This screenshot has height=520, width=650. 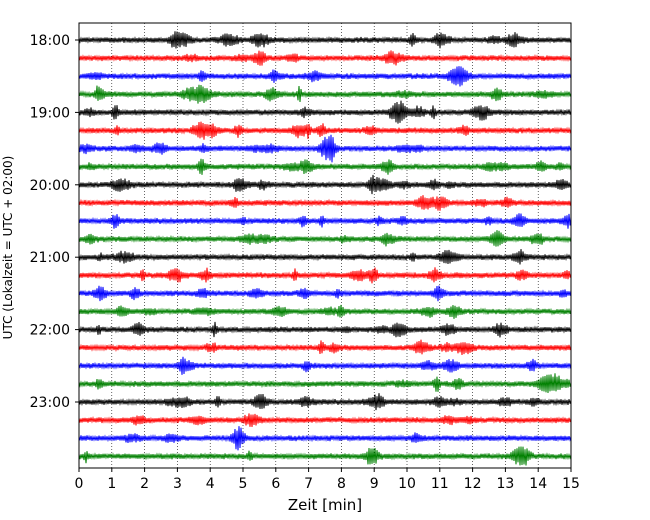 I want to click on y-tick-label: 22:00, so click(x=50, y=331).